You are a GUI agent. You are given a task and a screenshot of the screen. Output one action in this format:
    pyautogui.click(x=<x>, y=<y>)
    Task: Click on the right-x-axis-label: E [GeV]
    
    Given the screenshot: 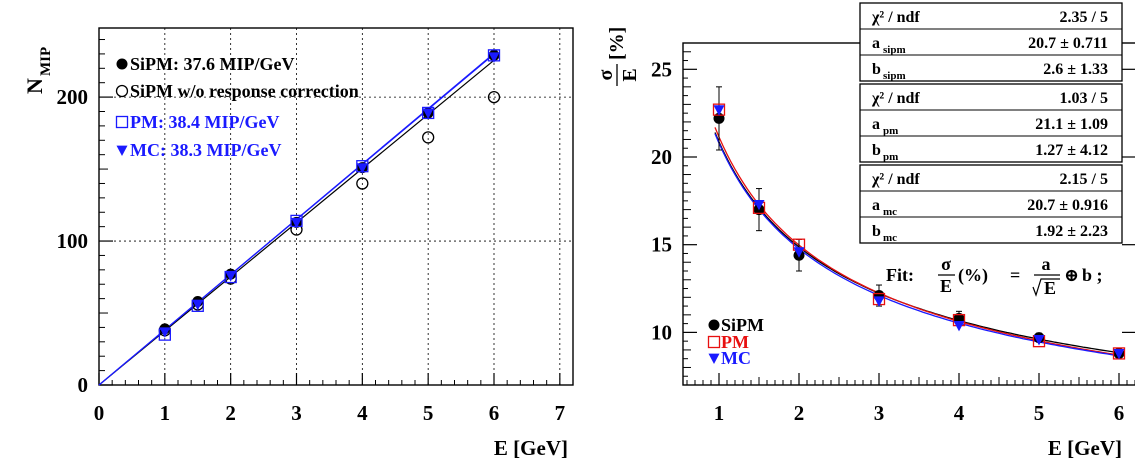 What is the action you would take?
    pyautogui.click(x=1085, y=448)
    